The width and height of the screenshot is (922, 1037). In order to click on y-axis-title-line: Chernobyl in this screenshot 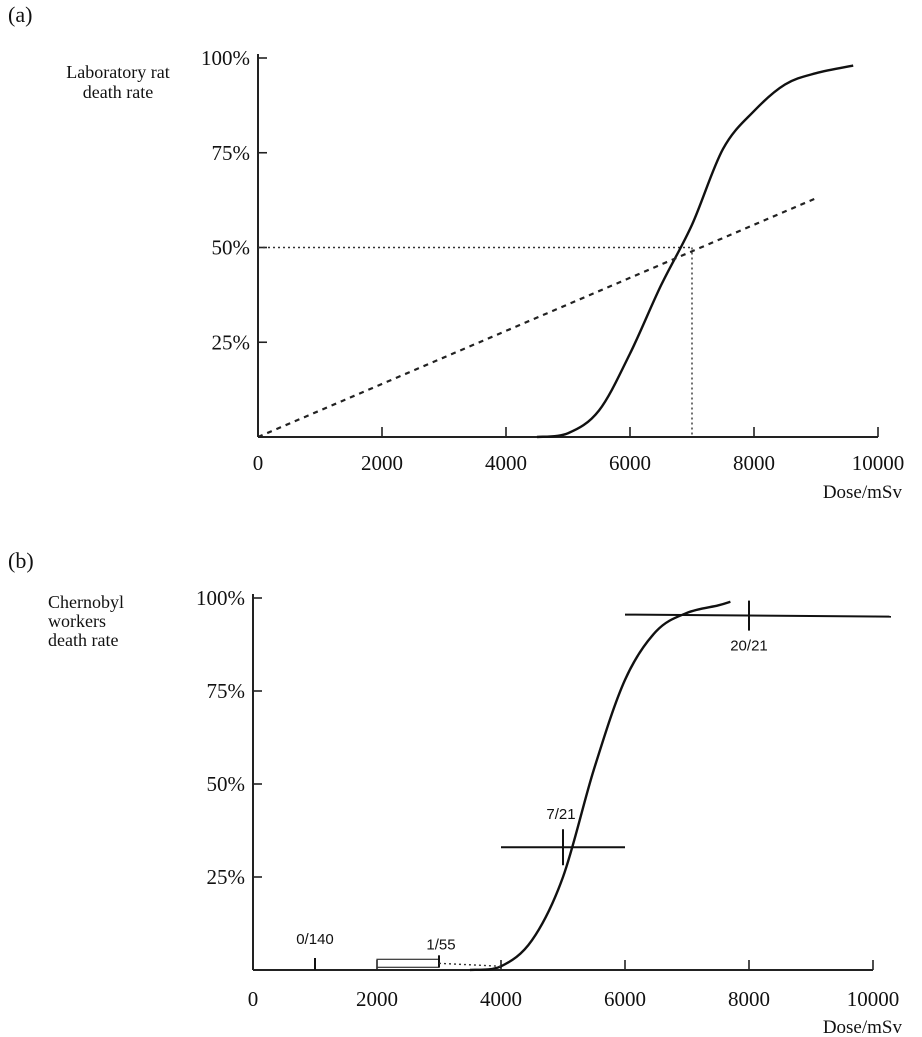, I will do `click(86, 602)`.